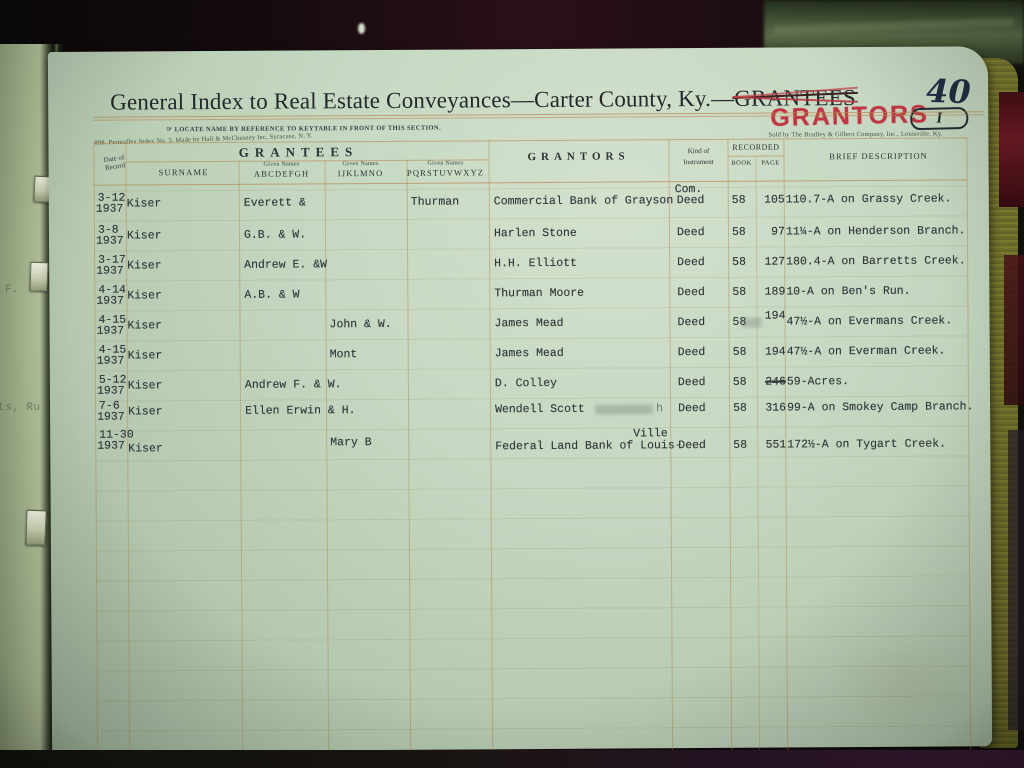  I want to click on cell-page: 97, so click(778, 232).